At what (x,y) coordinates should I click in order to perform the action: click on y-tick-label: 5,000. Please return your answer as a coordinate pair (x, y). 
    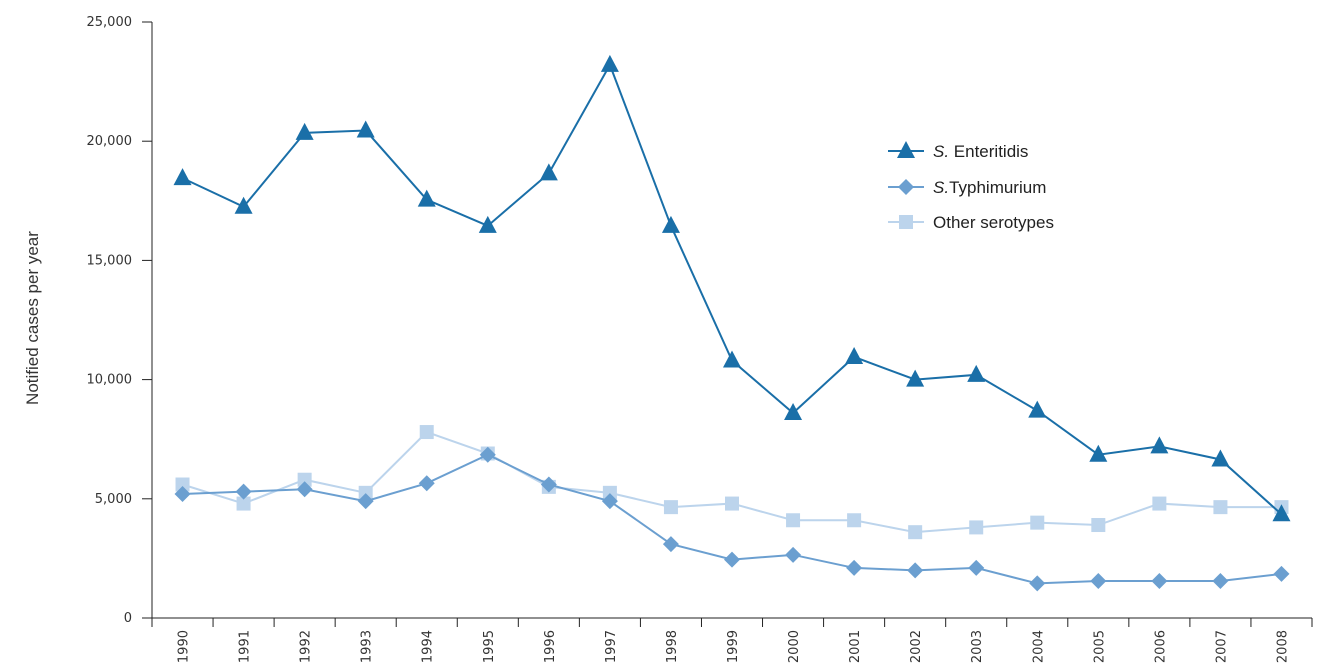
    Looking at the image, I should click on (113, 499).